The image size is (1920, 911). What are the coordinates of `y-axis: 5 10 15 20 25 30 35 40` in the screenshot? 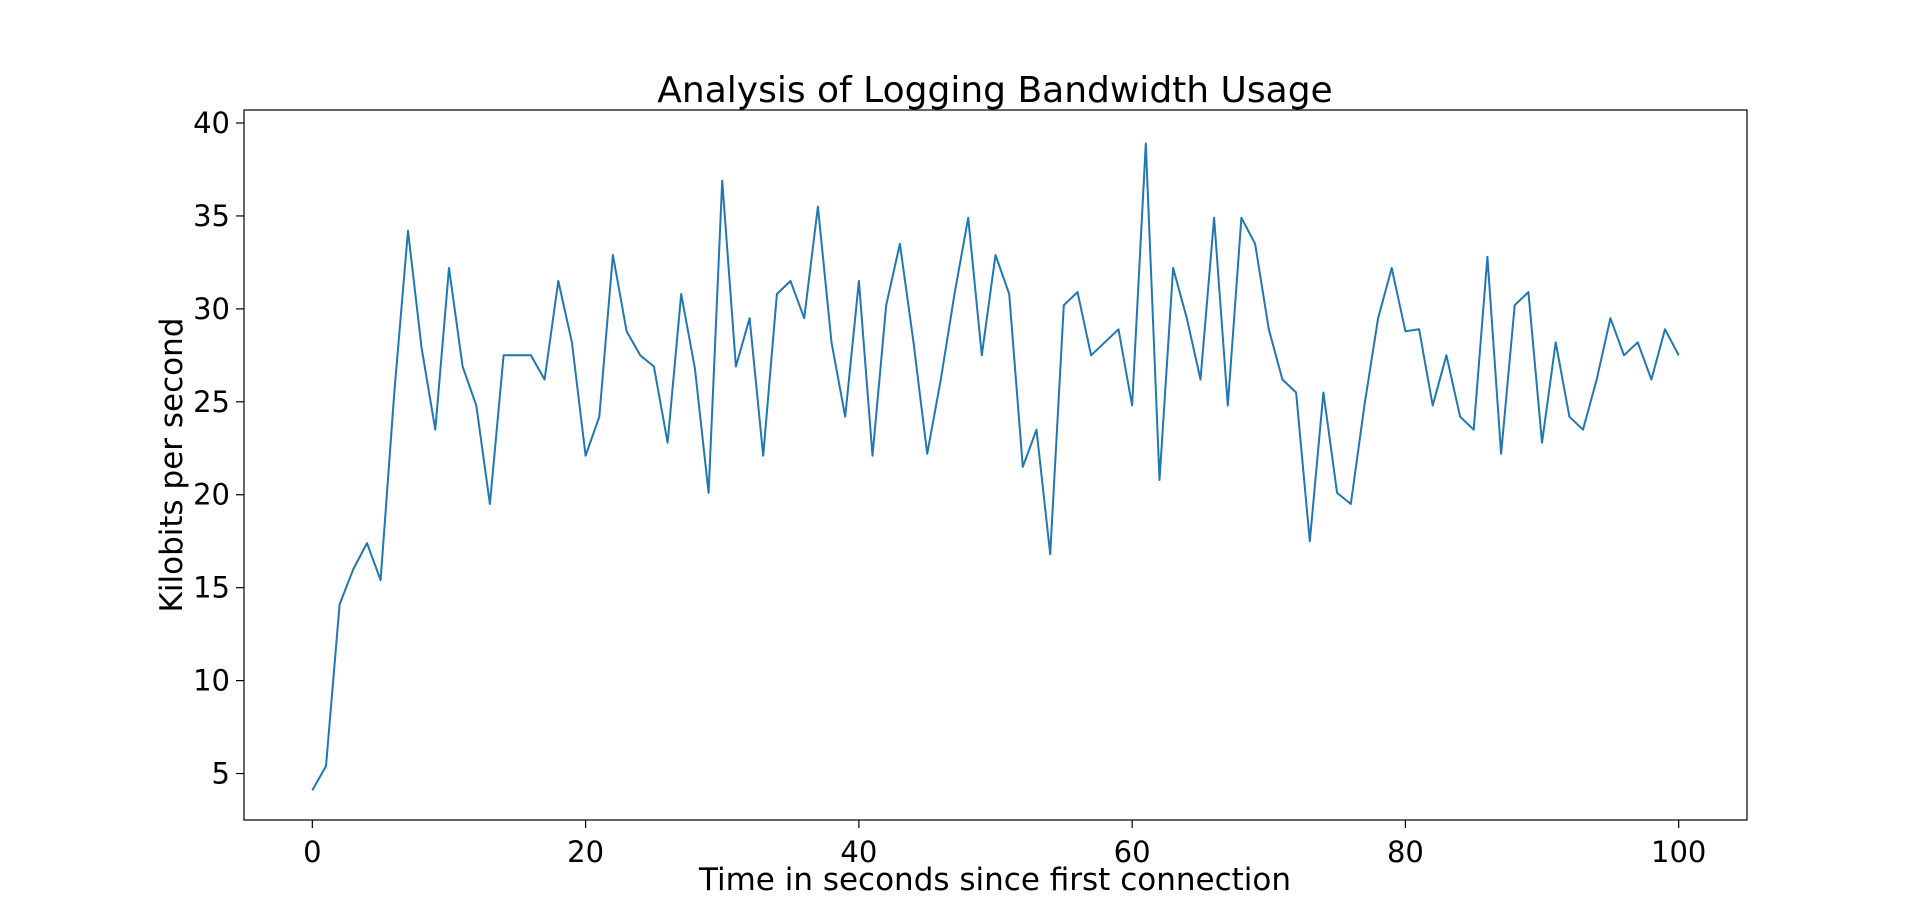 It's located at (218, 448).